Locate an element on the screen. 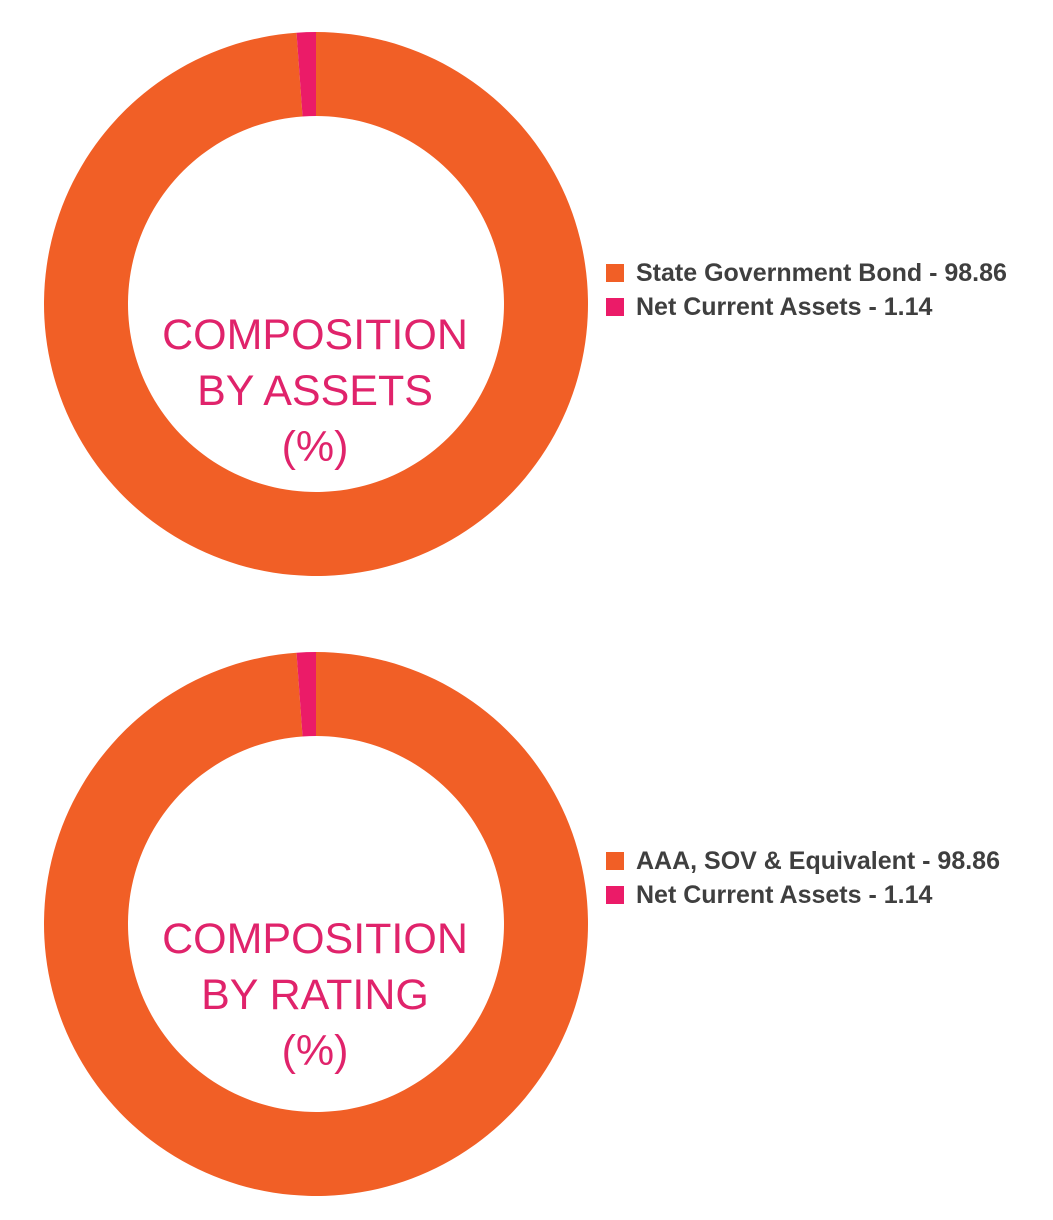  chart-title-rating: COMPOSITION BY RATING (%) is located at coordinates (315, 995).